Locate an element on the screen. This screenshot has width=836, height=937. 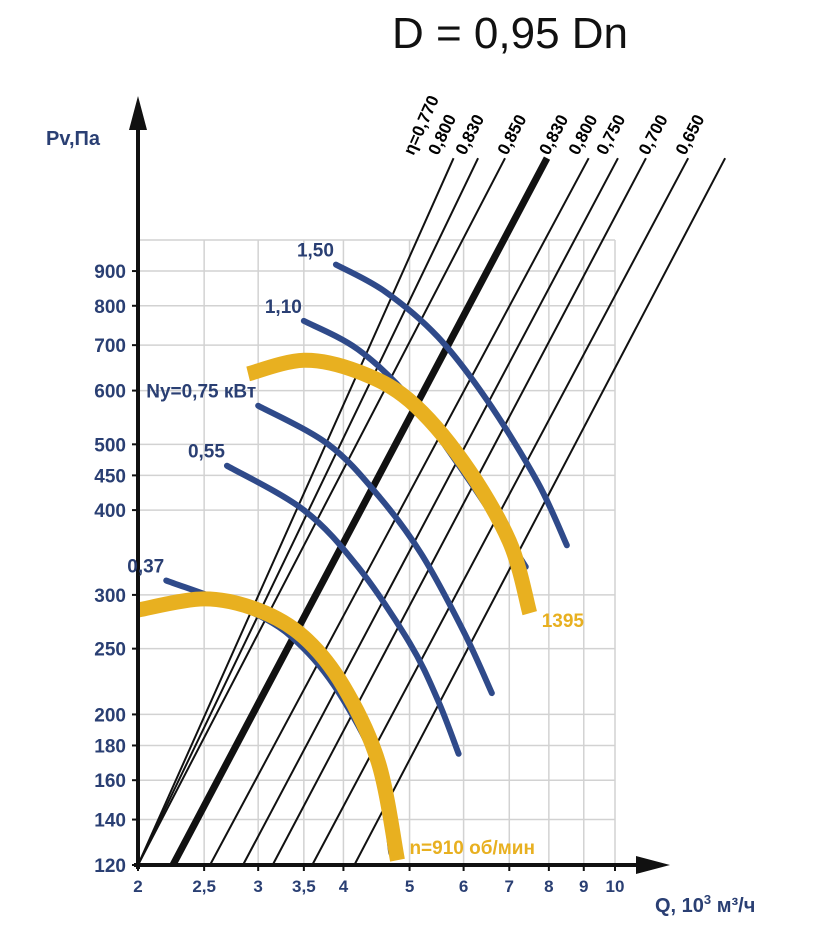
y-tick-label-10: 600 is located at coordinates (110, 392).